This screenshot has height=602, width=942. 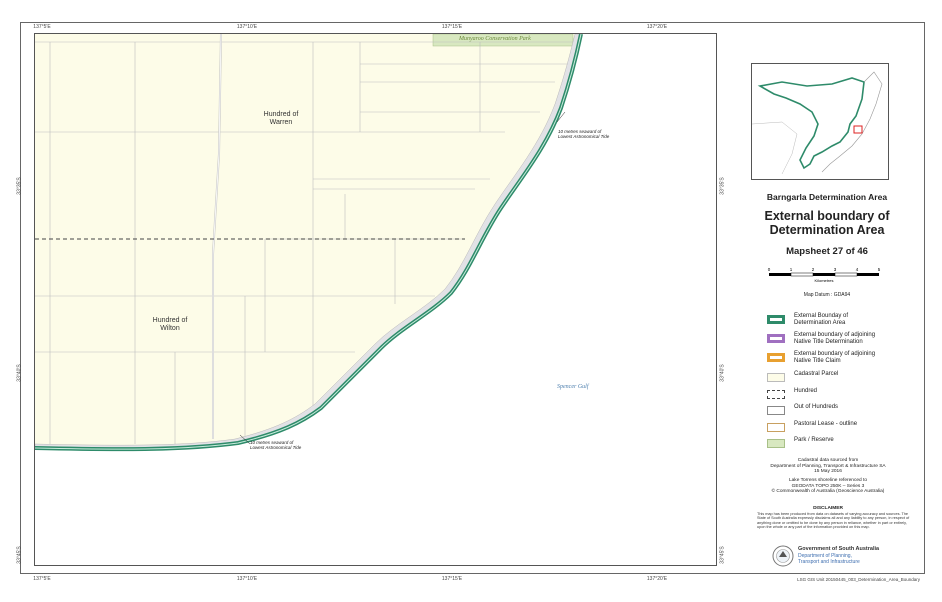 I want to click on scale-label-3: 3, so click(x=835, y=269).